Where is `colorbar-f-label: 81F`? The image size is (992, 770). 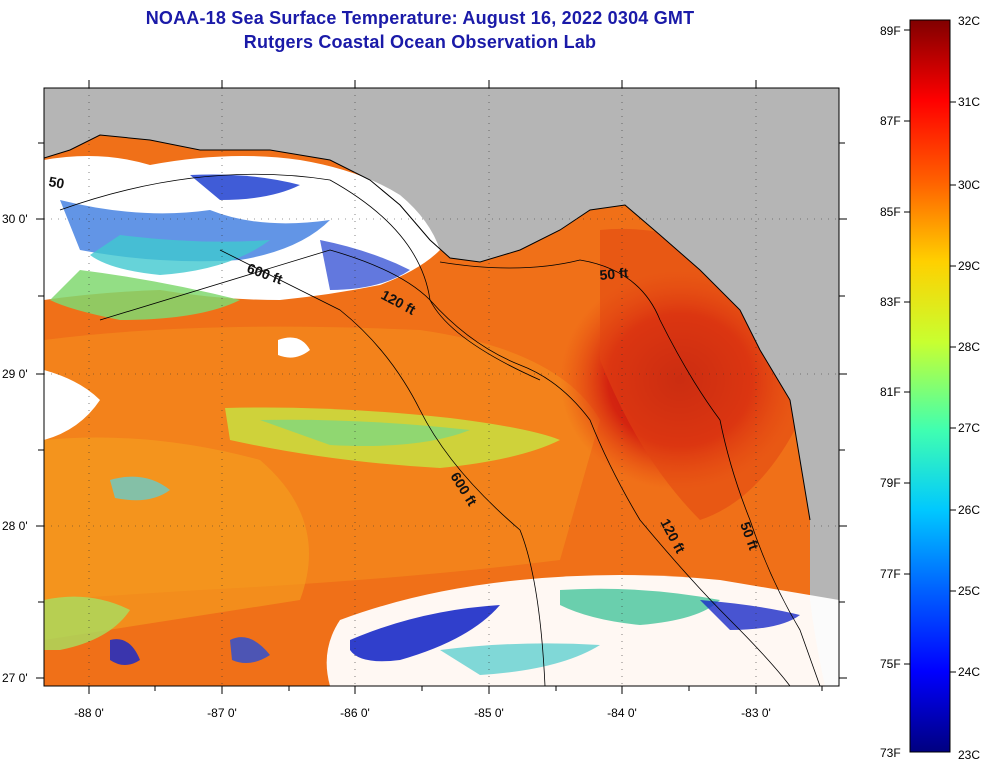 colorbar-f-label: 81F is located at coordinates (890, 392).